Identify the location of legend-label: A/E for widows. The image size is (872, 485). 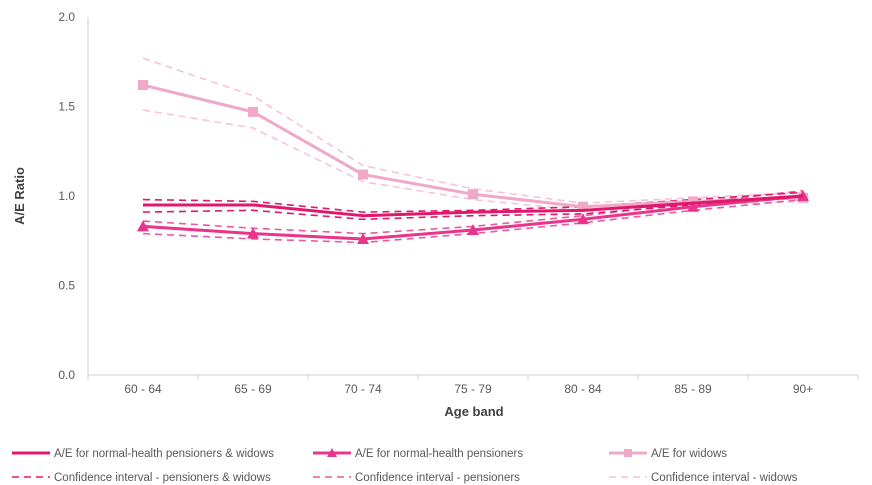
(689, 454).